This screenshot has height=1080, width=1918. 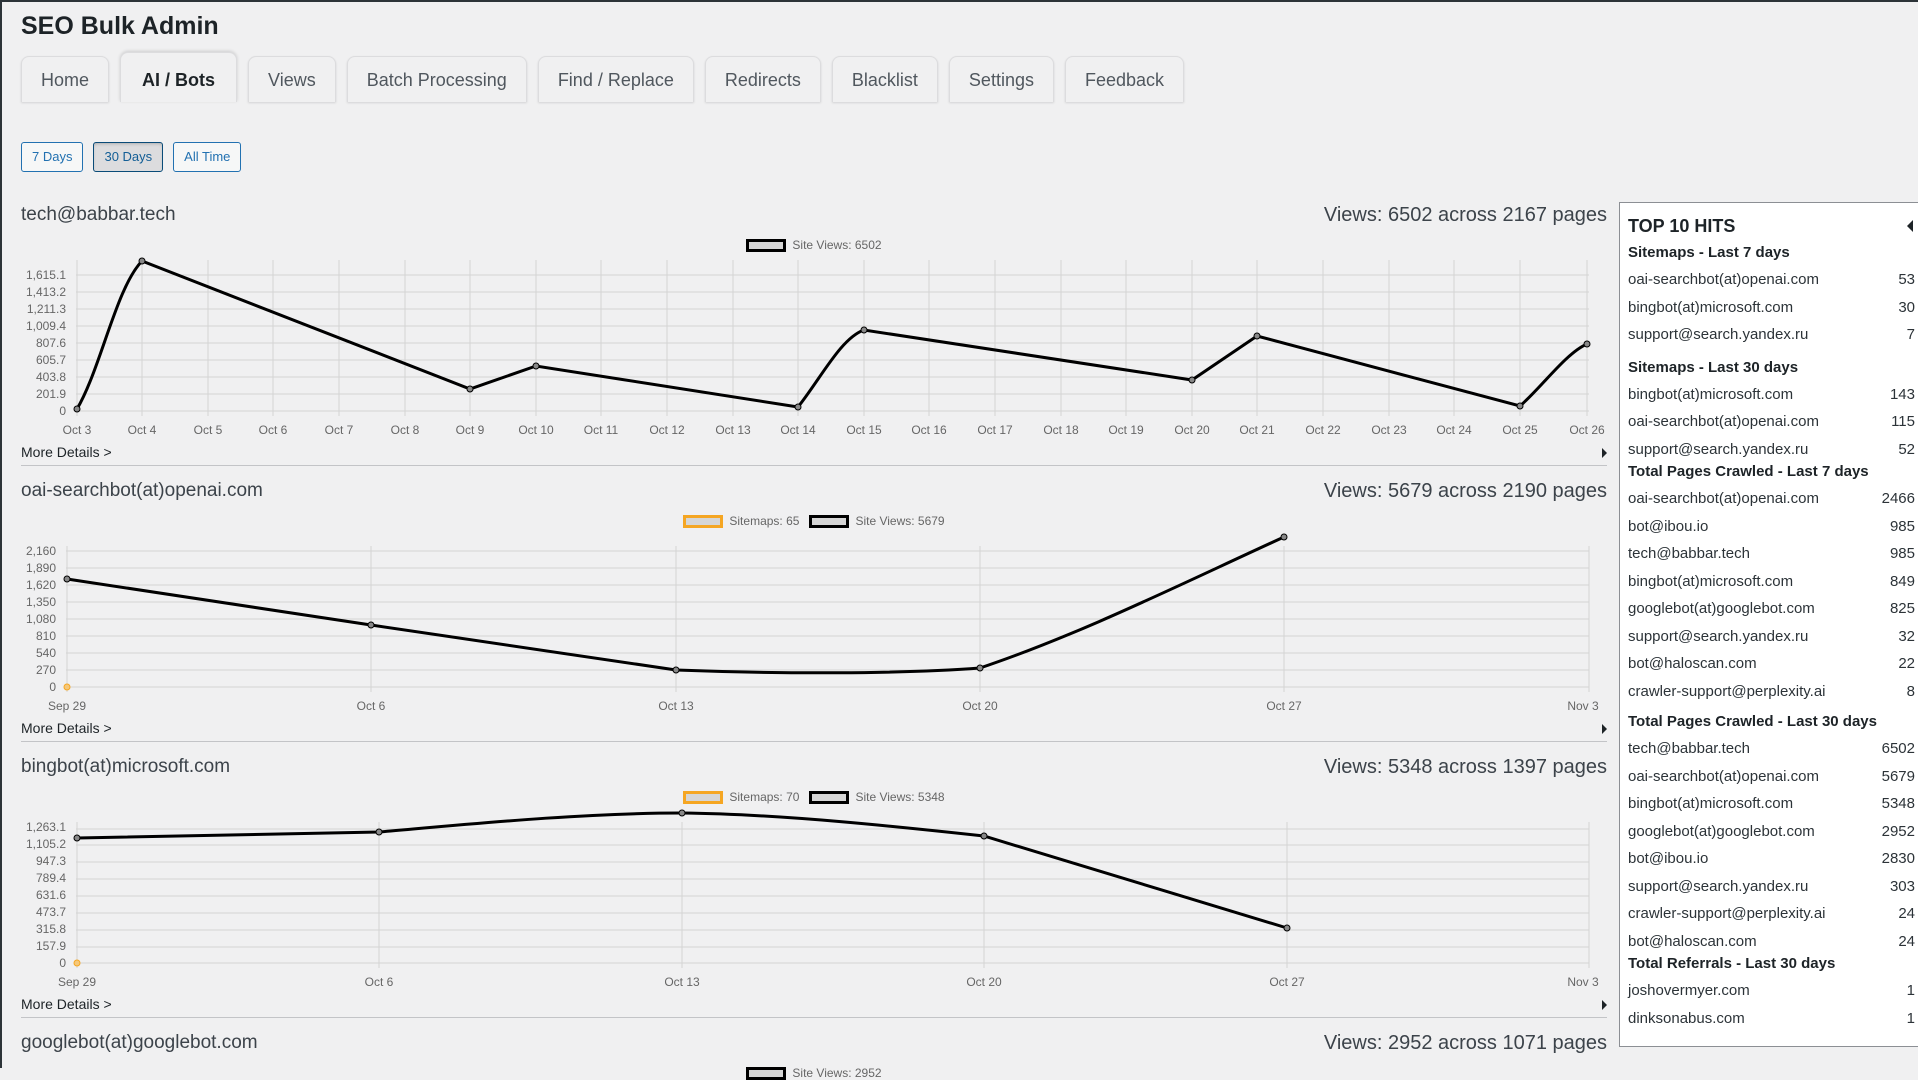 What do you see at coordinates (51, 377) in the screenshot?
I see `svg-text: 403.8` at bounding box center [51, 377].